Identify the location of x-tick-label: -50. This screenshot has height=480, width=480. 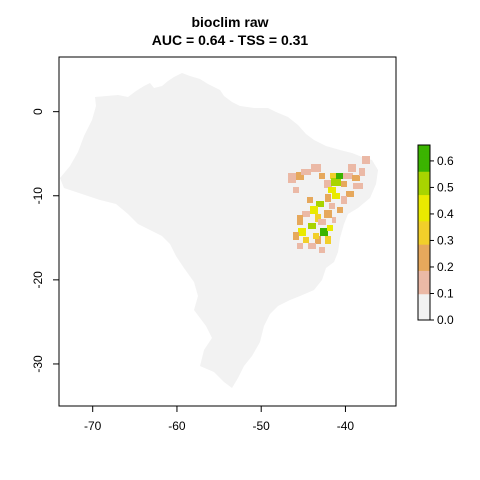
(262, 426).